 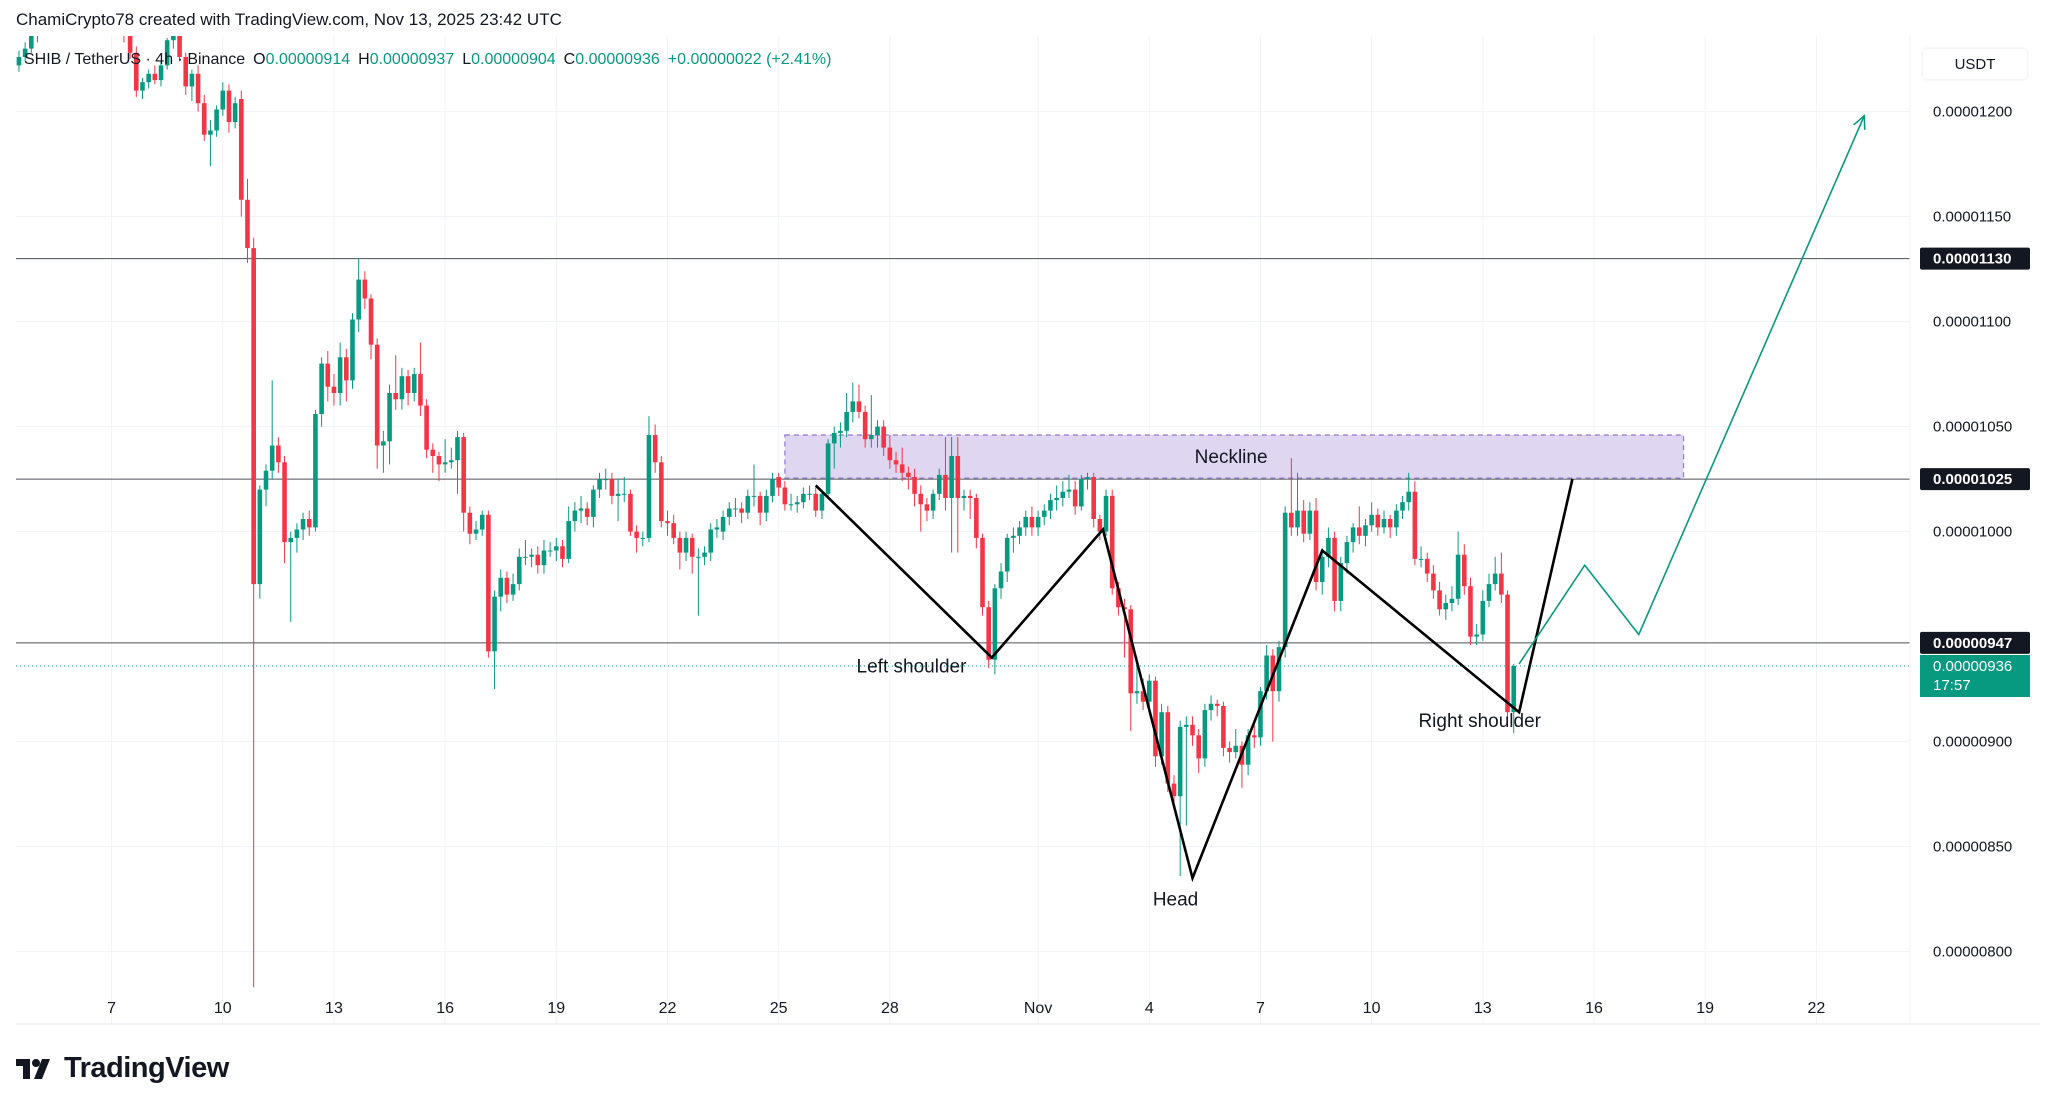 What do you see at coordinates (1479, 721) in the screenshot?
I see `pattern-label: Right shoulder` at bounding box center [1479, 721].